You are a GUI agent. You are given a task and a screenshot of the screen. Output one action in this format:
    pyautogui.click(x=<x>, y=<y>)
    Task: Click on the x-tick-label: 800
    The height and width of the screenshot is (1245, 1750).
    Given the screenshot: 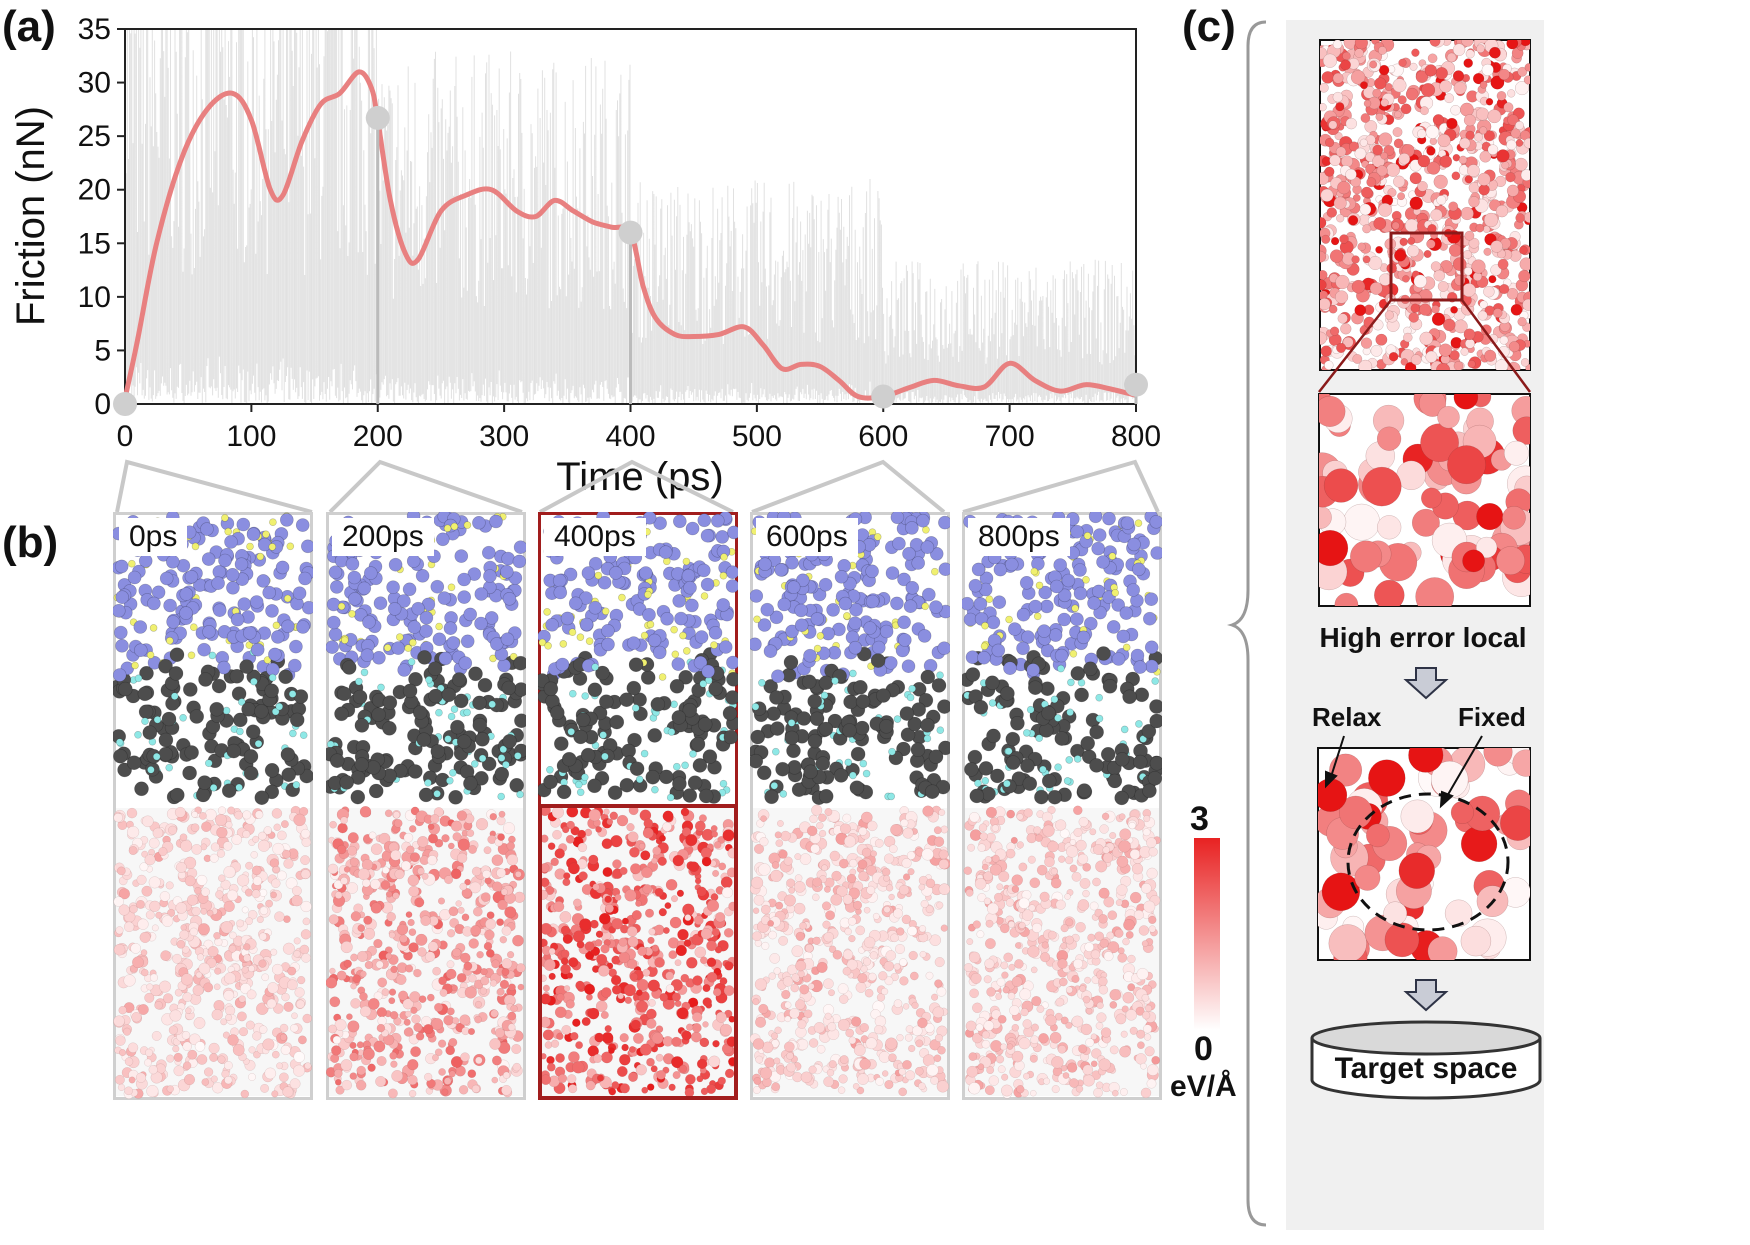 What is the action you would take?
    pyautogui.click(x=1136, y=436)
    